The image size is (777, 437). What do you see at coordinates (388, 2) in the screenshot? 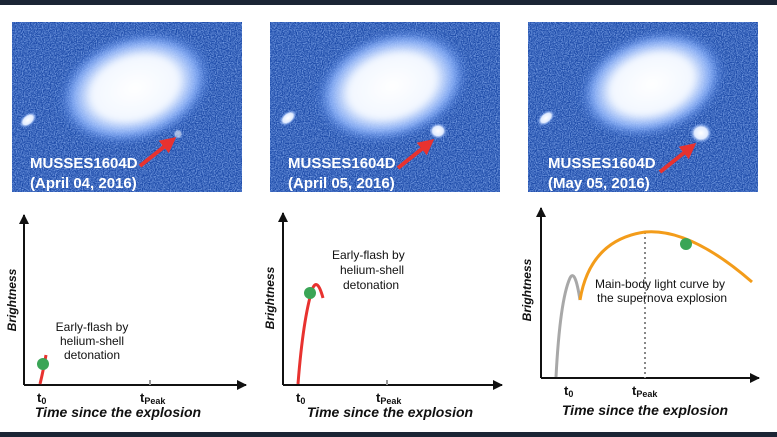
I see `top-border` at bounding box center [388, 2].